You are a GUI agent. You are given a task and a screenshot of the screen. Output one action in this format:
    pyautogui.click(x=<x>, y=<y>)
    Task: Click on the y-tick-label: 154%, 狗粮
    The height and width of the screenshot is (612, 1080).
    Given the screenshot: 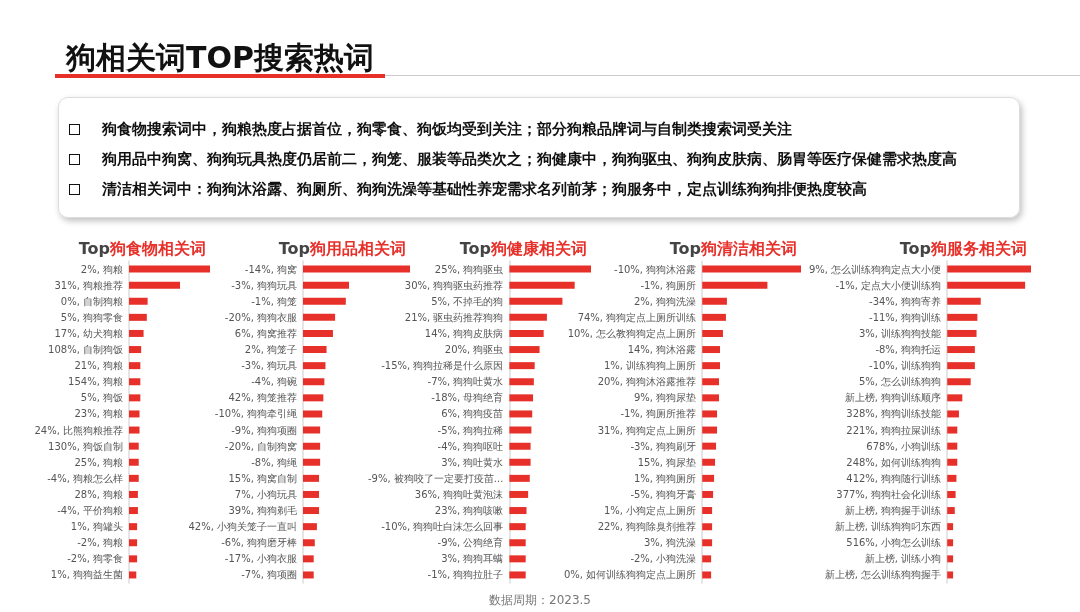 What is the action you would take?
    pyautogui.click(x=95, y=382)
    